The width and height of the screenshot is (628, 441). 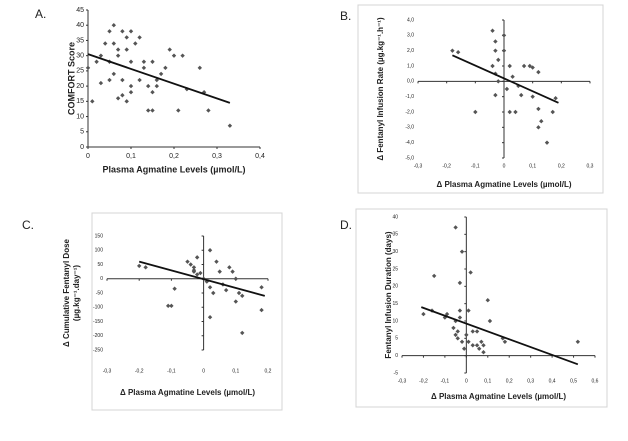 What do you see at coordinates (573, 381) in the screenshot?
I see `x-tick-label: 0,5` at bounding box center [573, 381].